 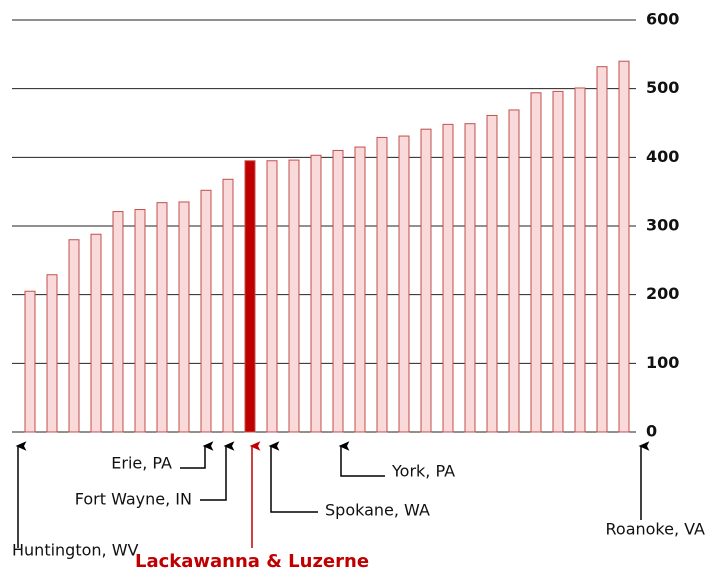 What do you see at coordinates (662, 156) in the screenshot?
I see `y-tick-label: 400` at bounding box center [662, 156].